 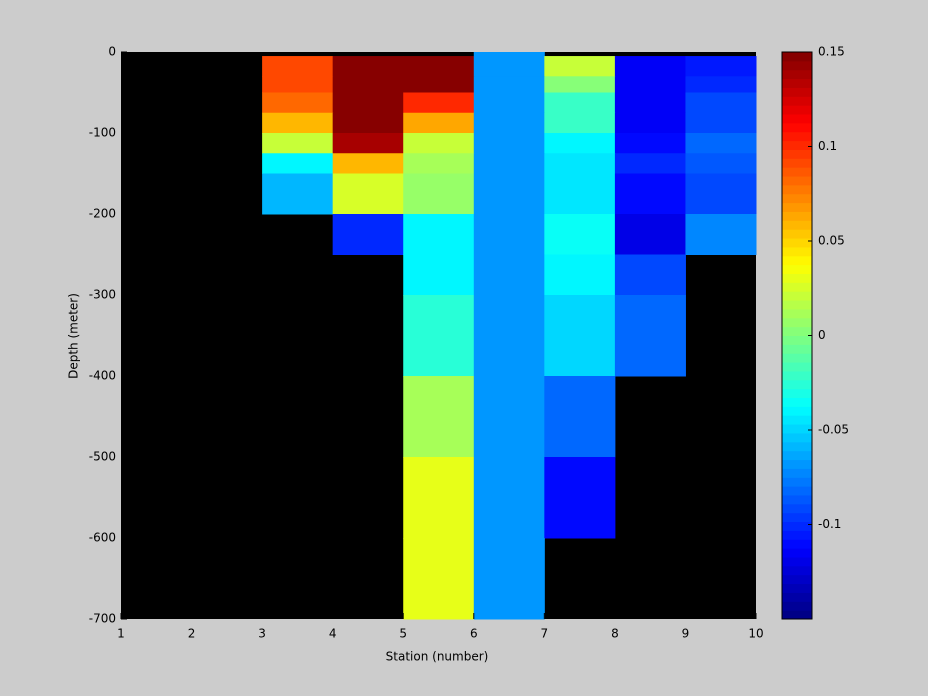 I want to click on y-tick-label: -500, so click(x=102, y=457).